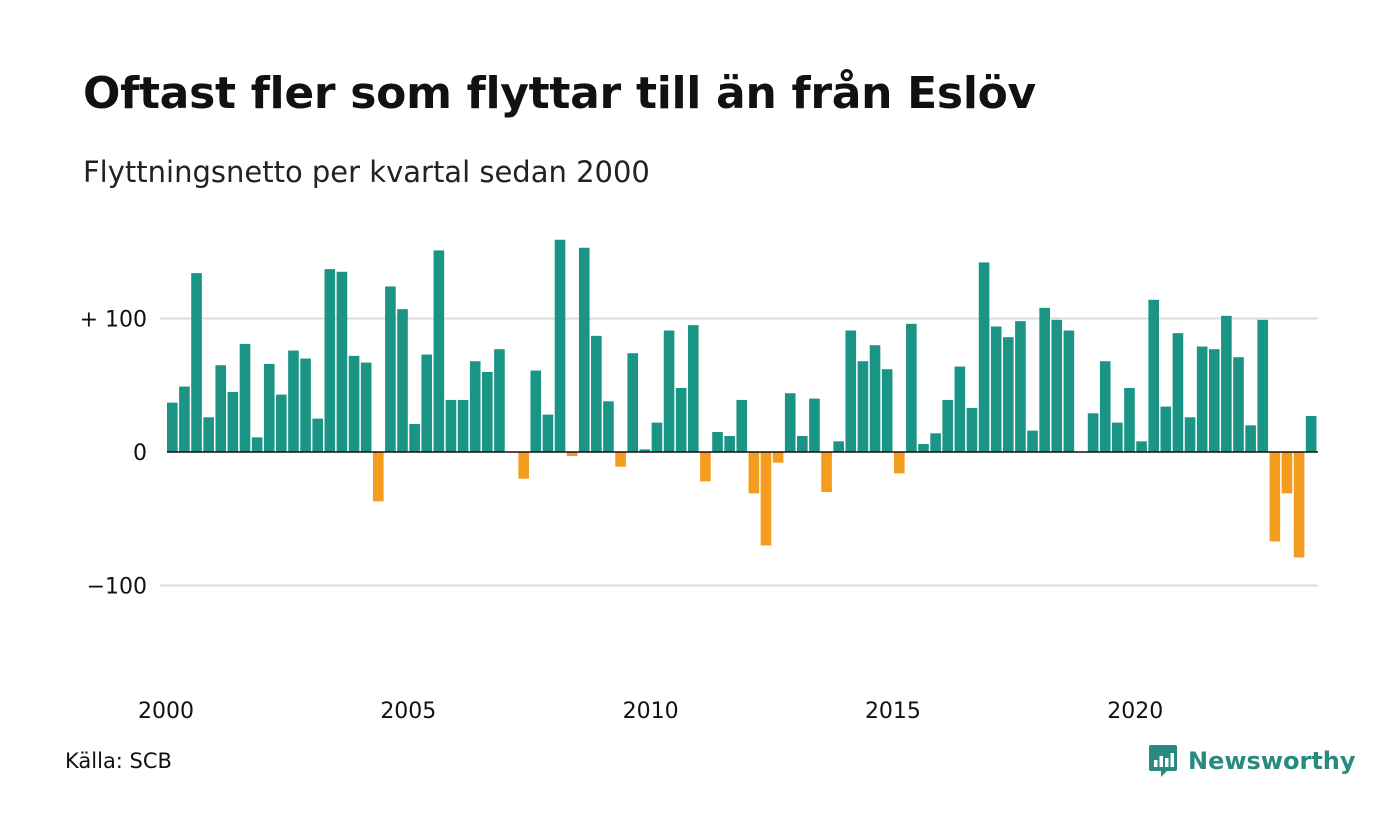 The height and width of the screenshot is (840, 1400). What do you see at coordinates (893, 711) in the screenshot?
I see `x-tick-label: 2015` at bounding box center [893, 711].